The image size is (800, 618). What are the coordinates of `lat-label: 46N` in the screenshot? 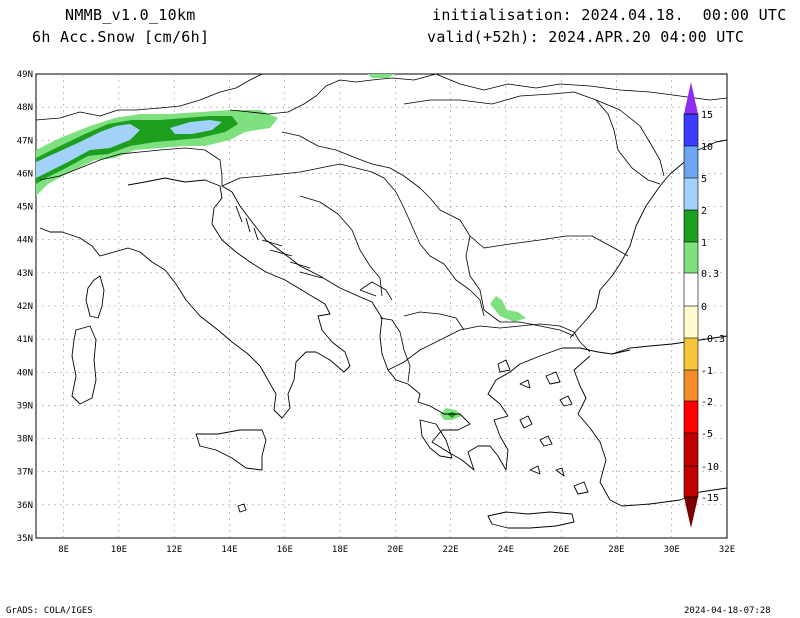 It's located at (25, 174).